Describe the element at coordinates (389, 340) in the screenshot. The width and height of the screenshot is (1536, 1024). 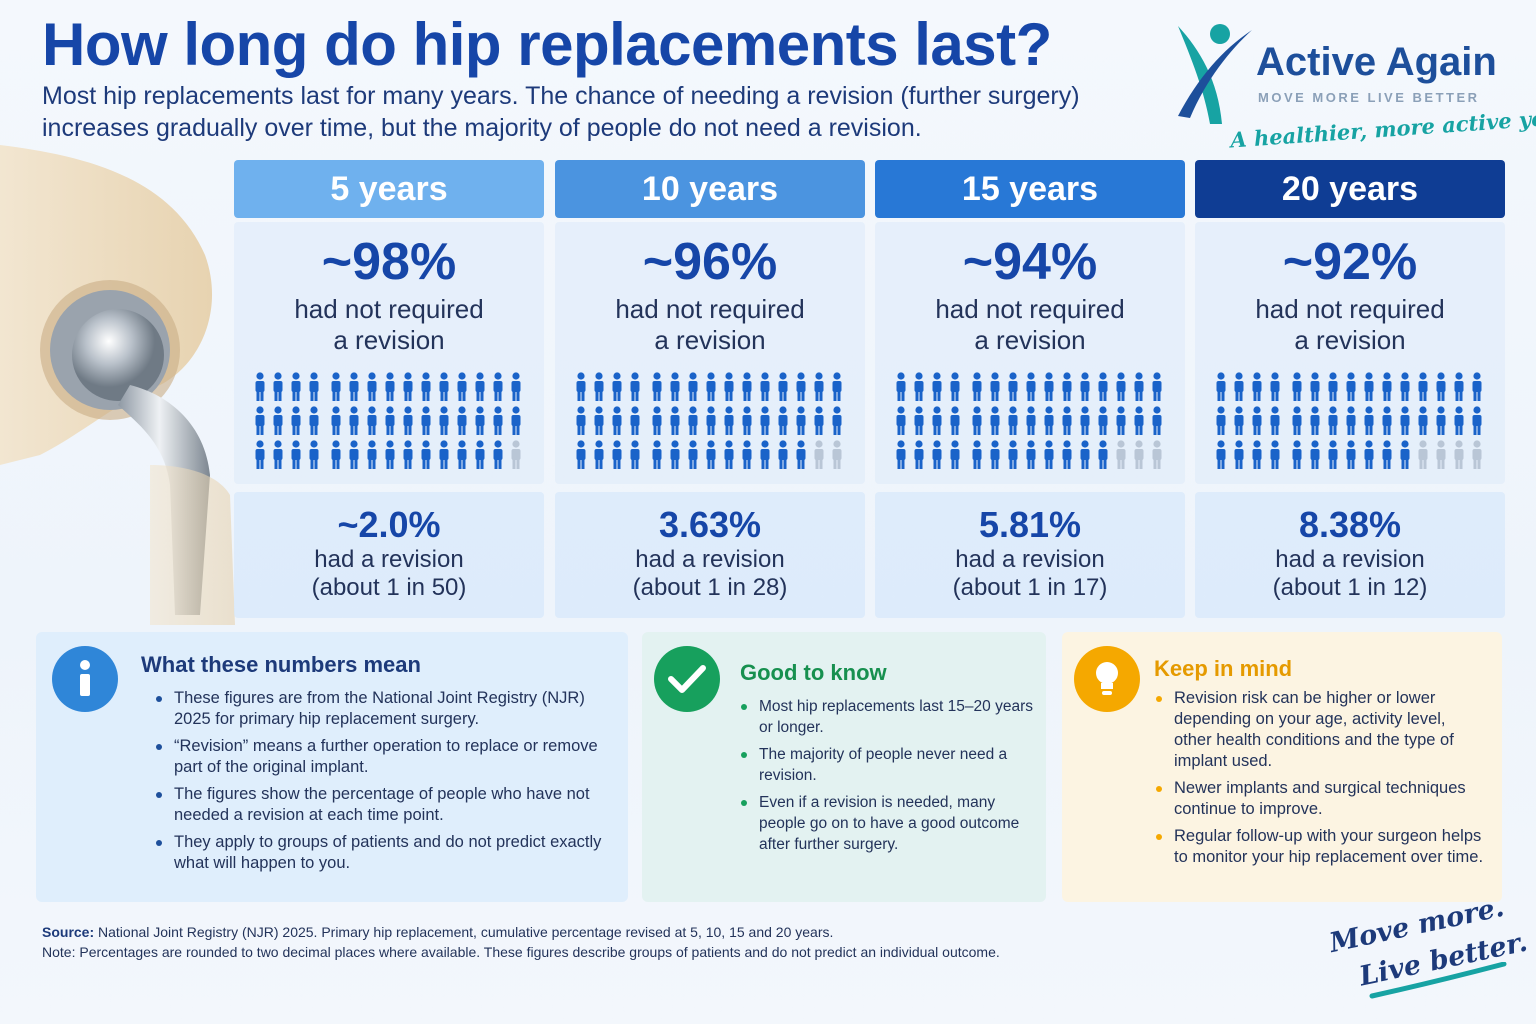
I see `not-revised-label: a revision` at that location.